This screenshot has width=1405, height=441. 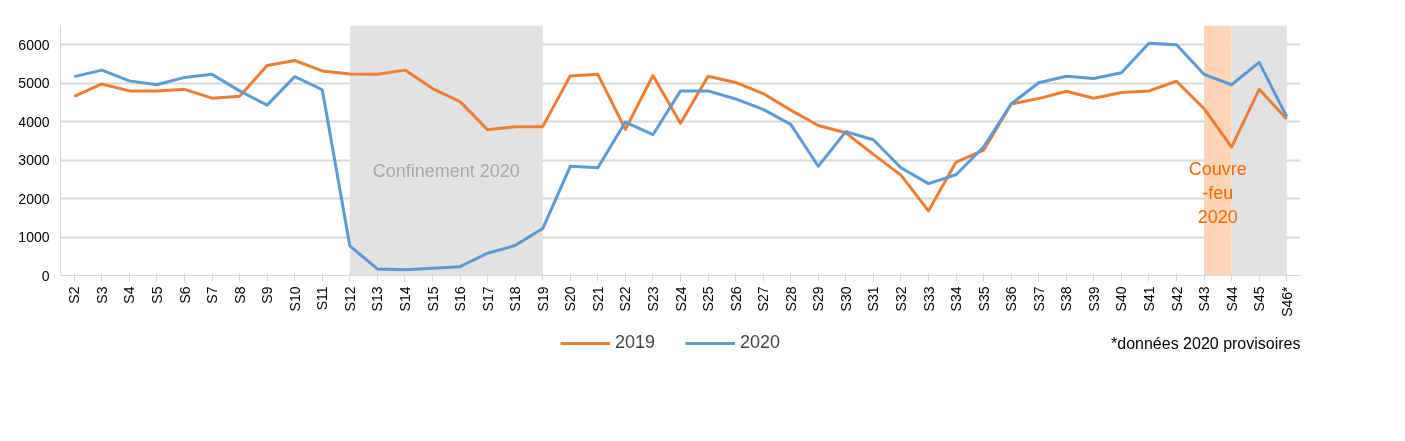 What do you see at coordinates (1121, 299) in the screenshot?
I see `x-tick-label: S40` at bounding box center [1121, 299].